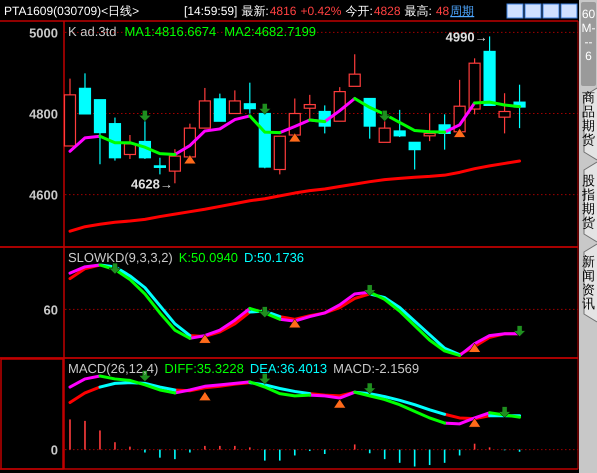  I want to click on text: 商品期货, so click(588, 118).